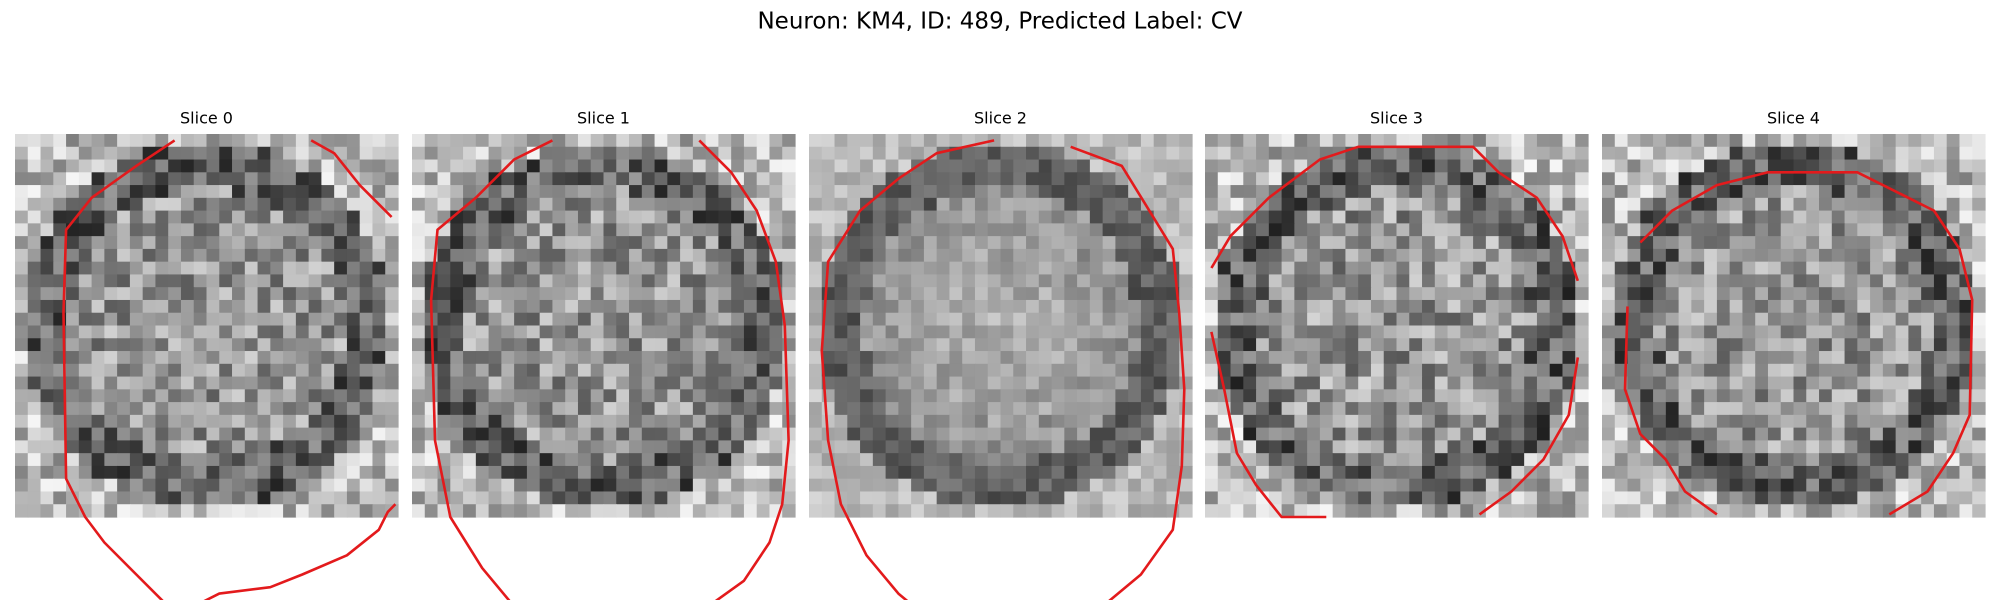 Image resolution: width=2000 pixels, height=600 pixels. What do you see at coordinates (1793, 118) in the screenshot?
I see `slice-title: Slice 4` at bounding box center [1793, 118].